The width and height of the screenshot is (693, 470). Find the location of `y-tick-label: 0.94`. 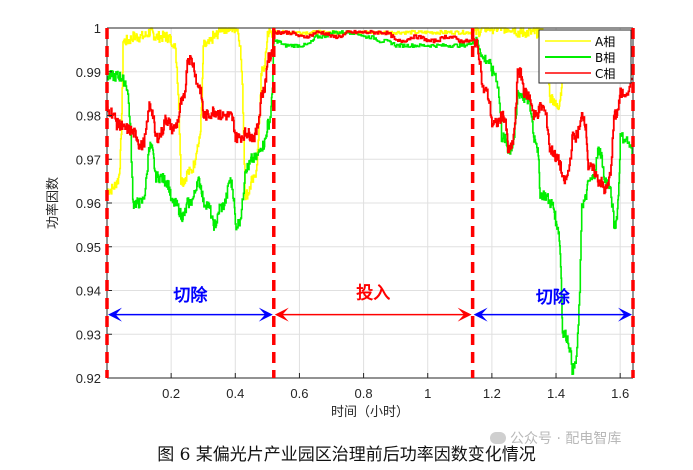

y-tick-label: 0.94 is located at coordinates (88, 291).